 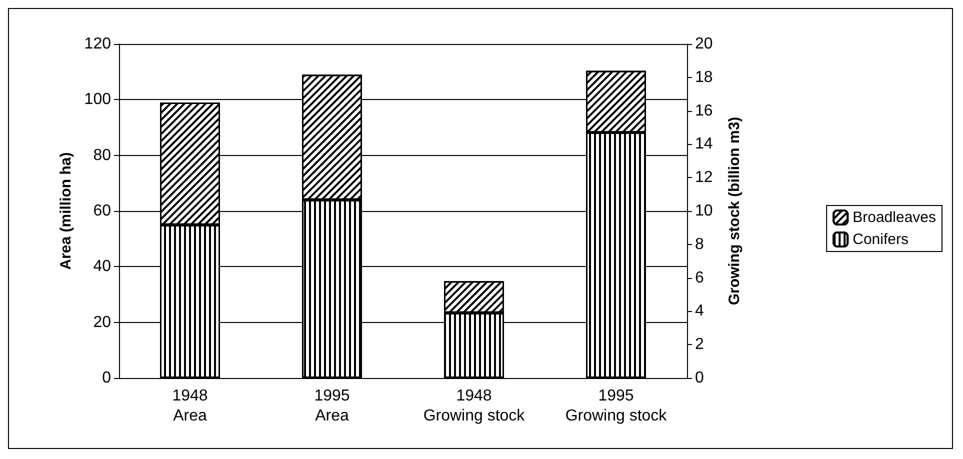 I want to click on y2-tick-label: 4, so click(x=699, y=311).